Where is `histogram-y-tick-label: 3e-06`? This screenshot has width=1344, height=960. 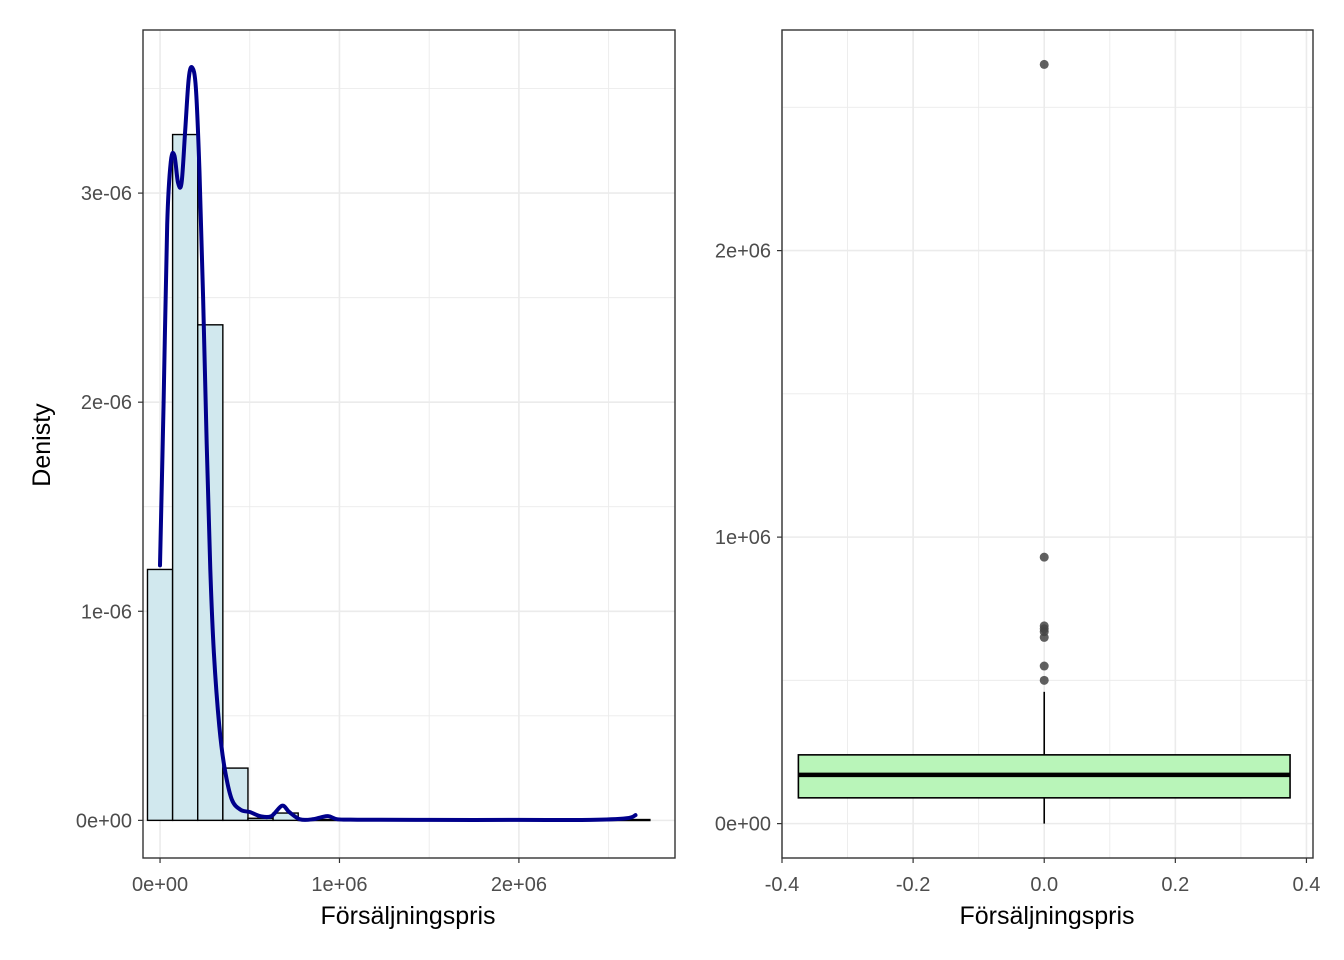 histogram-y-tick-label: 3e-06 is located at coordinates (106, 194).